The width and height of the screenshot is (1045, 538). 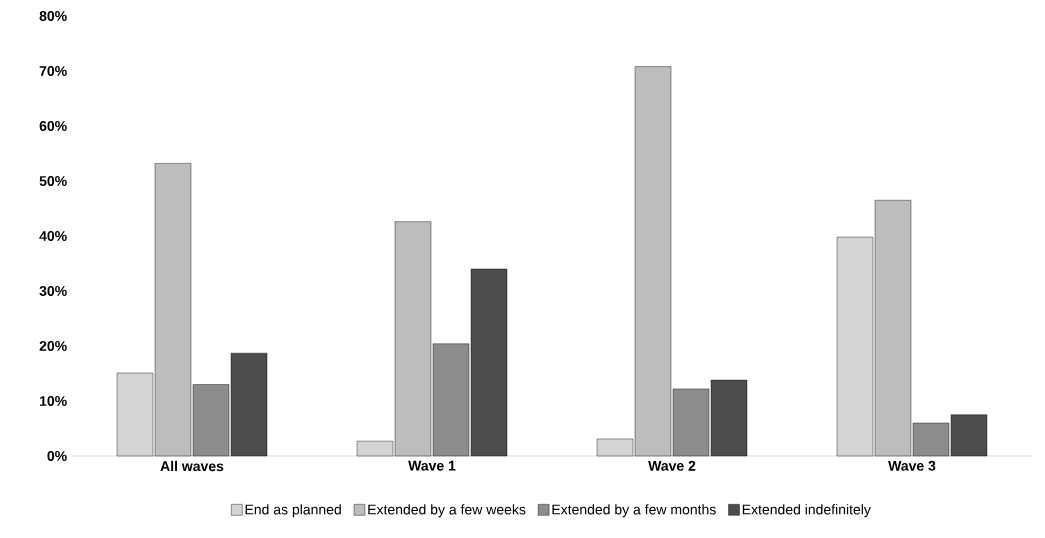 I want to click on y-tick-label: 20%, so click(x=53, y=346).